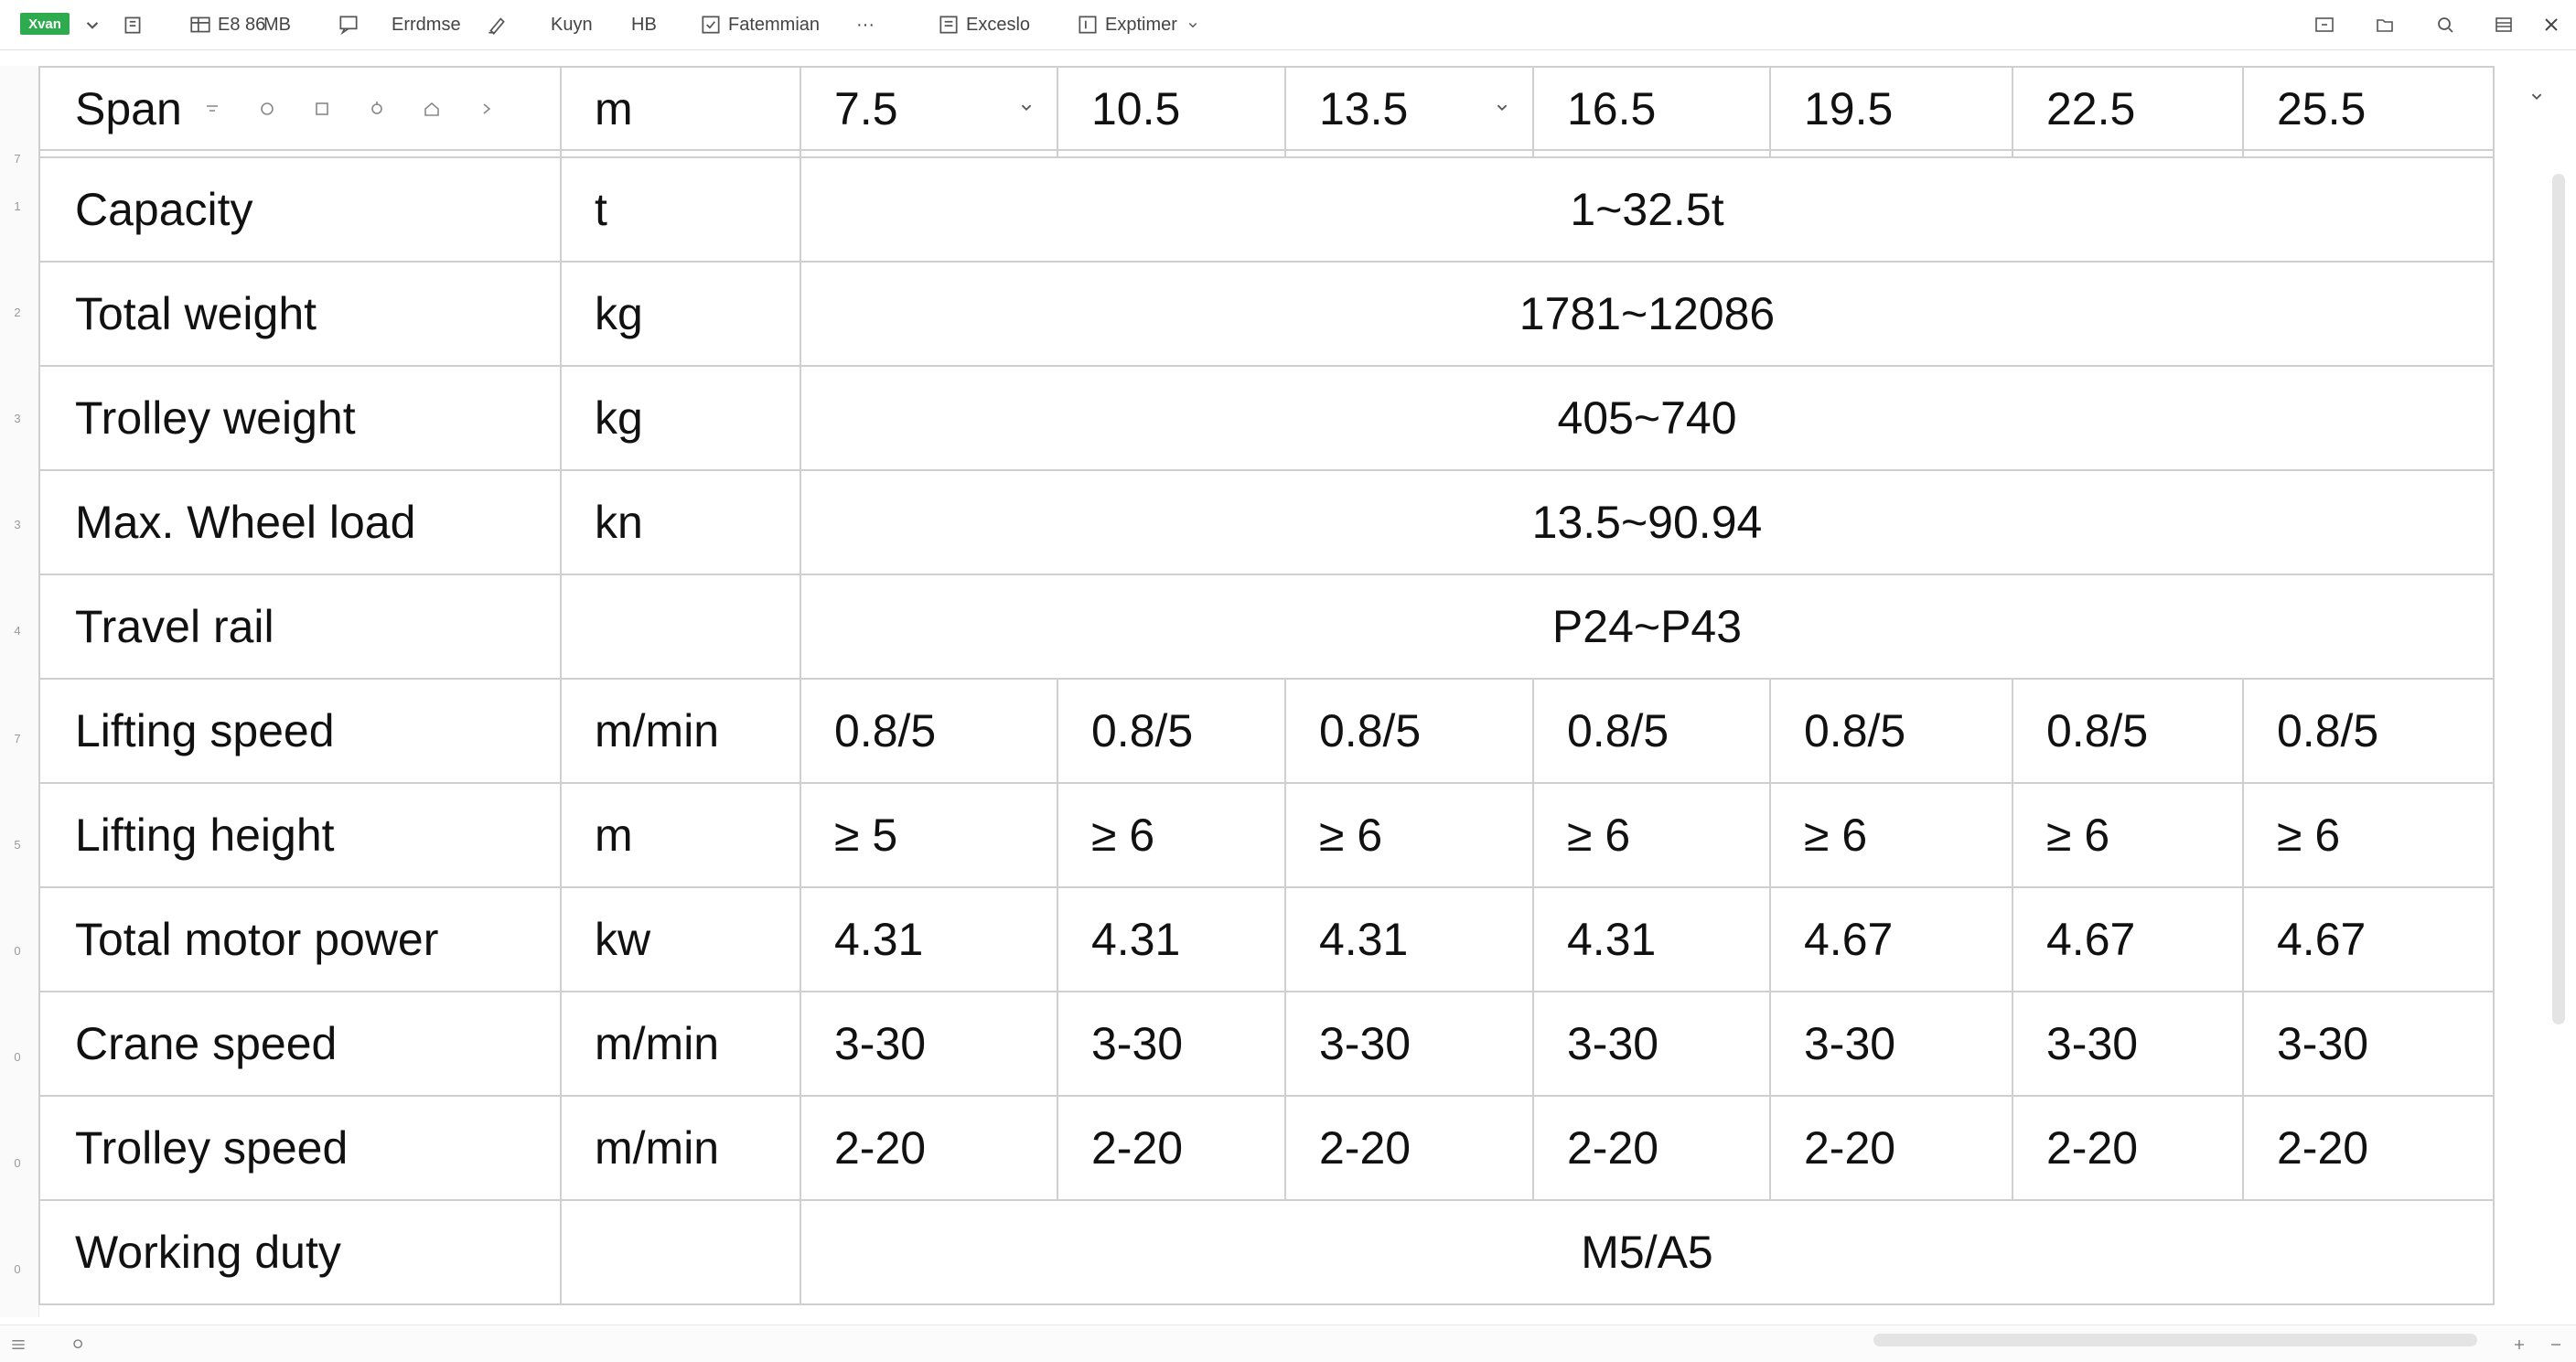  What do you see at coordinates (984, 24) in the screenshot?
I see `exceslo-button: Exceslo` at bounding box center [984, 24].